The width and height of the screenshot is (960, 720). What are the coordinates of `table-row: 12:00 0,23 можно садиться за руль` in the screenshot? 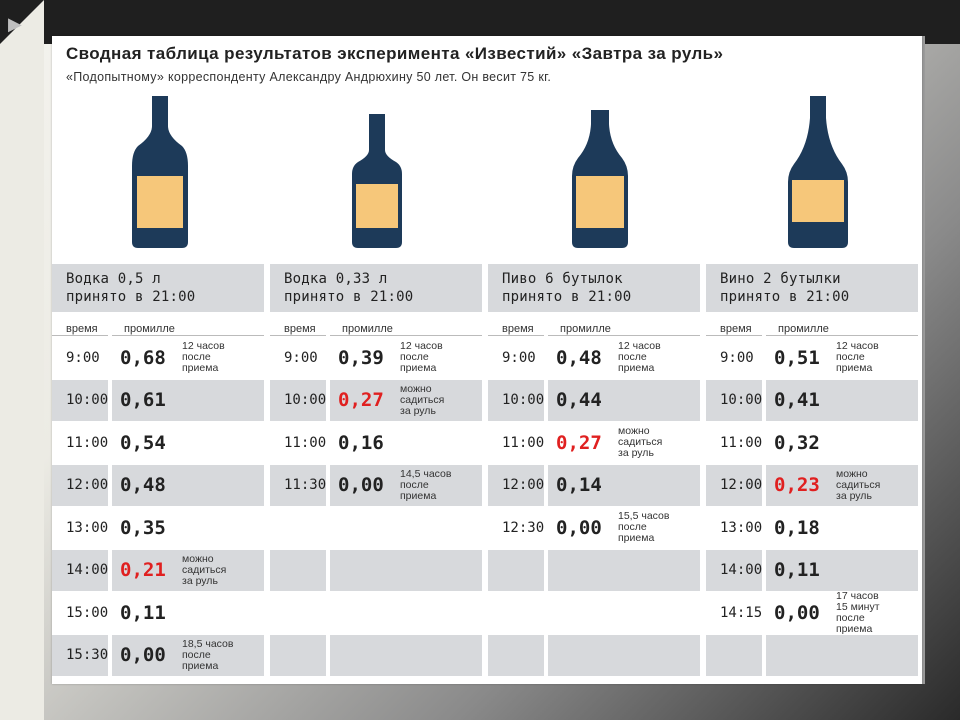 It's located at (812, 485).